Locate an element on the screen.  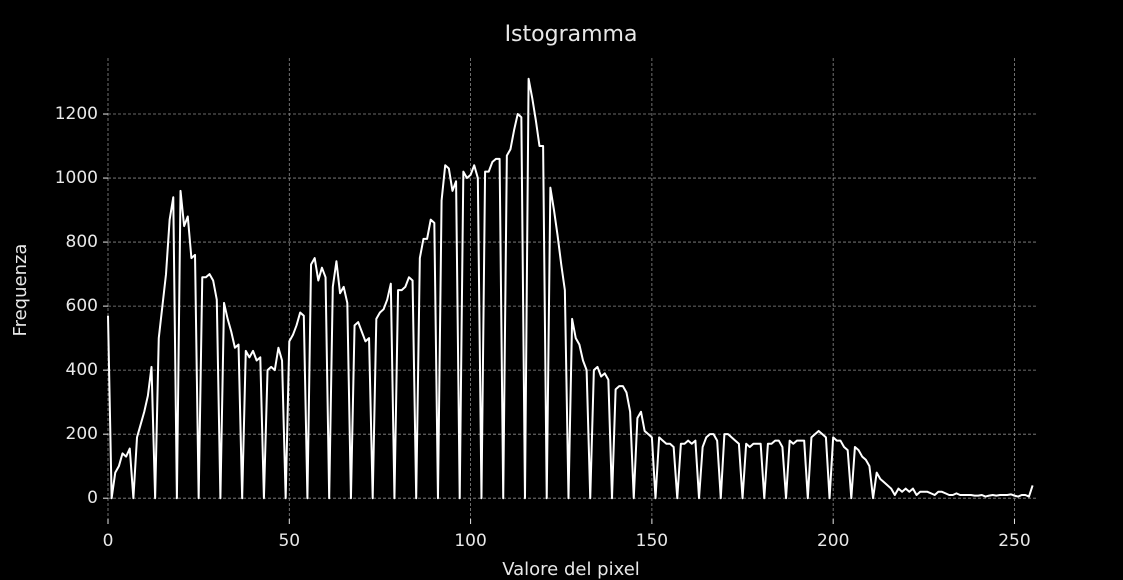
x-tick-label: 200 is located at coordinates (833, 541).